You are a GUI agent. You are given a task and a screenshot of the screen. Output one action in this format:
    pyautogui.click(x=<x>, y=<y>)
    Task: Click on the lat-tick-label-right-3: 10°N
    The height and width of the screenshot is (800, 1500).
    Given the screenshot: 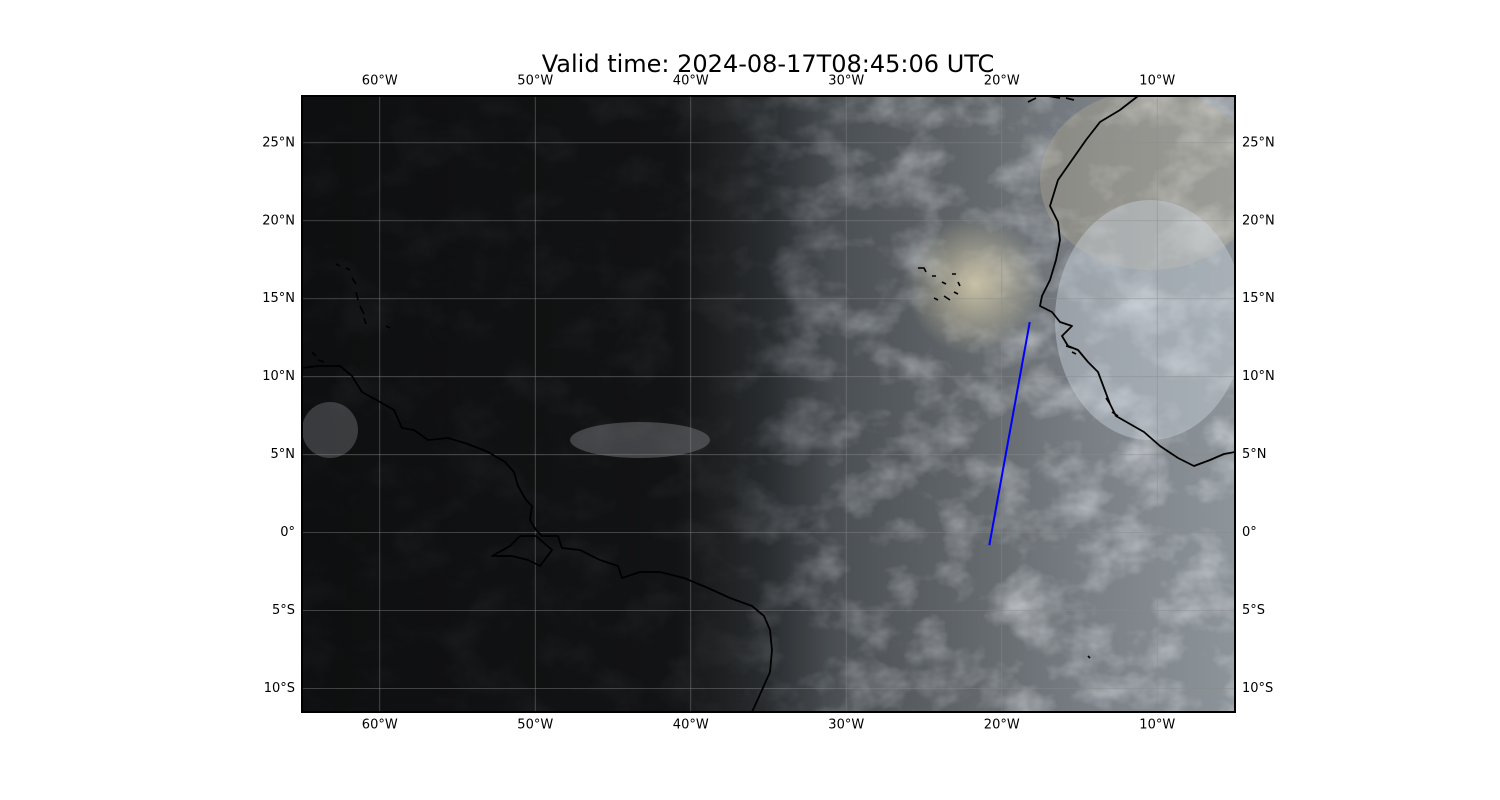 What is the action you would take?
    pyautogui.click(x=1258, y=376)
    